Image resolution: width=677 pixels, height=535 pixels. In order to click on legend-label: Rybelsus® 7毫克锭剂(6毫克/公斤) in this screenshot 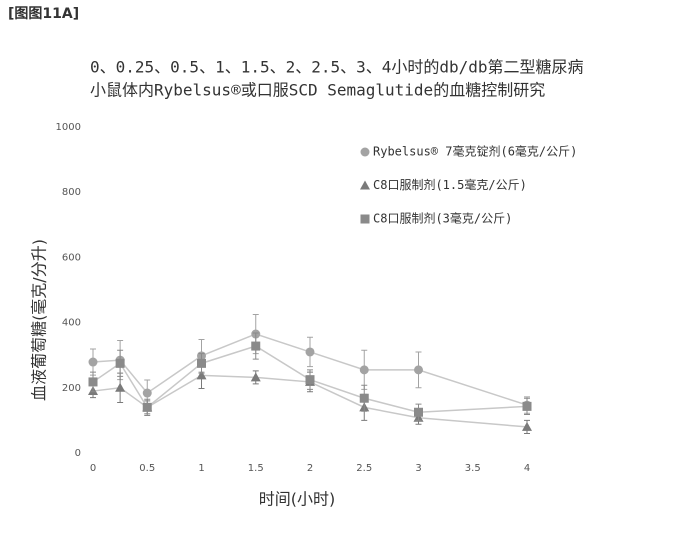, I will do `click(475, 151)`.